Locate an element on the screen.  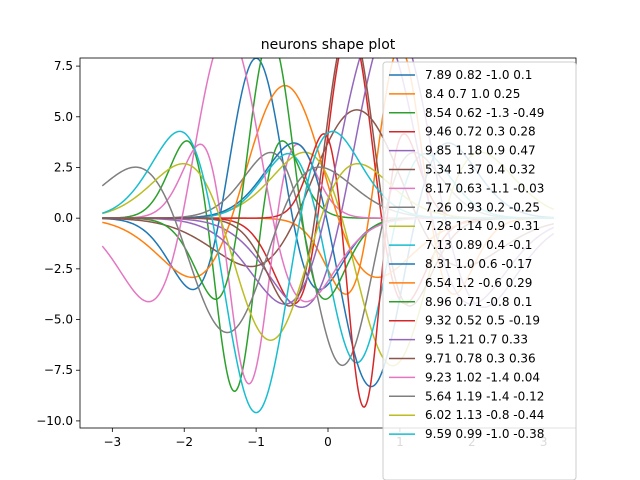
chart-title: neurons shape plot is located at coordinates (328, 45).